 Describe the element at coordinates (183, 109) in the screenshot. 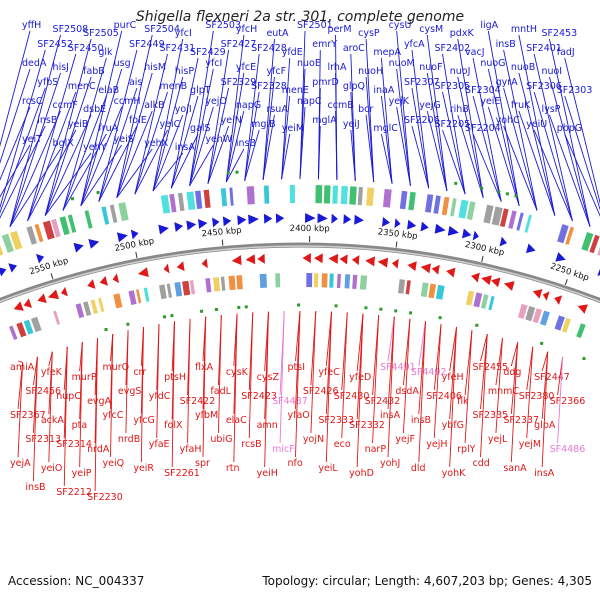

I see `forward-gene-label: yojI` at that location.